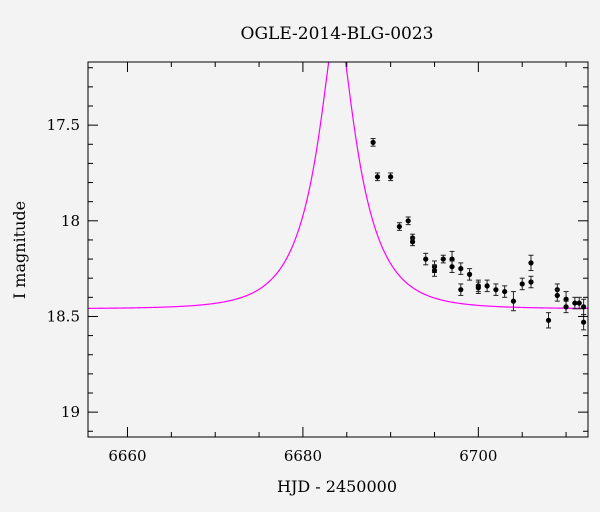 This screenshot has width=600, height=512. What do you see at coordinates (303, 456) in the screenshot?
I see `x-tick-label: 6680` at bounding box center [303, 456].